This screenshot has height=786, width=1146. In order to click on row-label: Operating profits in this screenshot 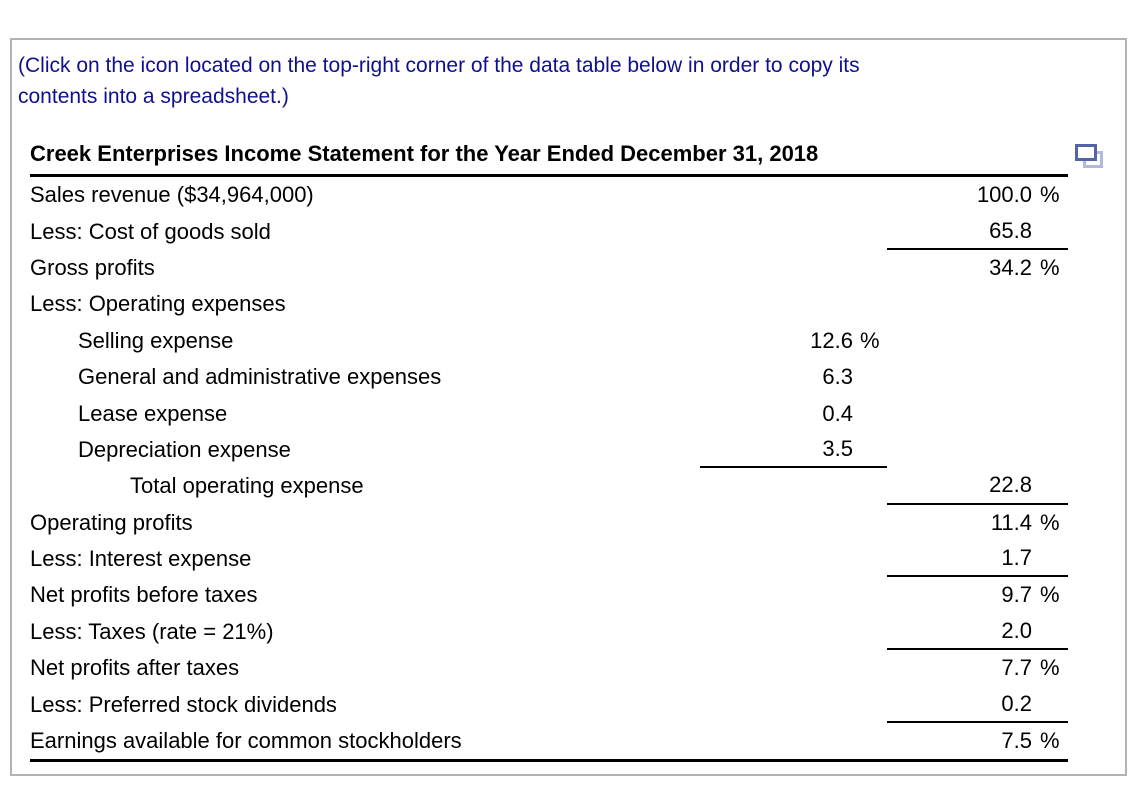, I will do `click(111, 522)`.